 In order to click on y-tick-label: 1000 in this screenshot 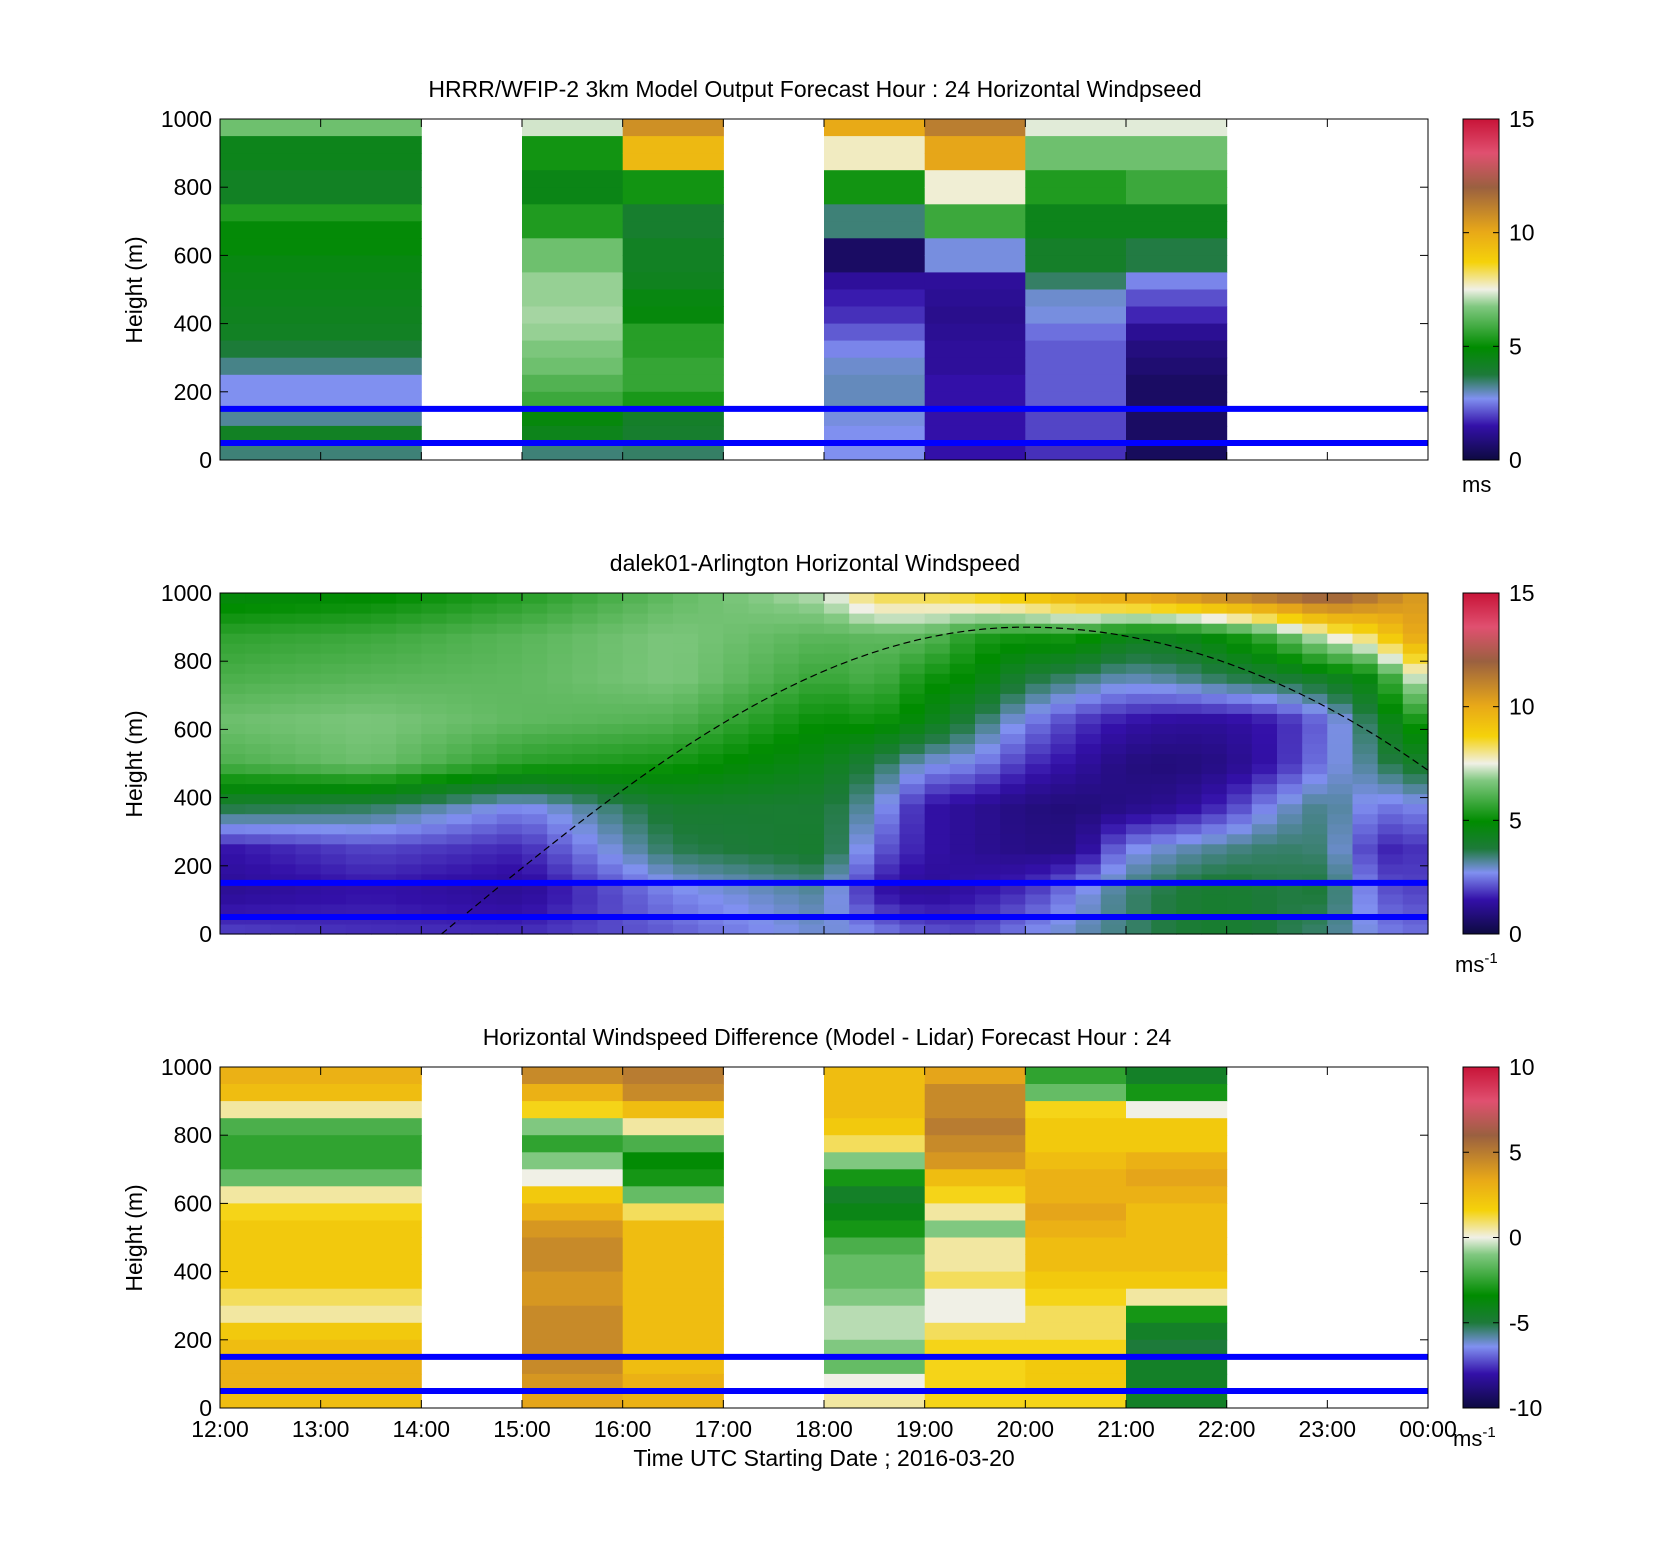, I will do `click(186, 593)`.